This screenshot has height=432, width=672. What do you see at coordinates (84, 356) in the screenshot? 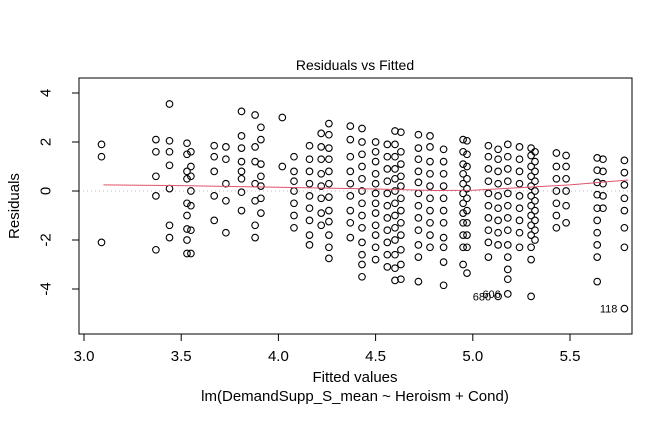
I see `x-tick-label: 3.0` at bounding box center [84, 356].